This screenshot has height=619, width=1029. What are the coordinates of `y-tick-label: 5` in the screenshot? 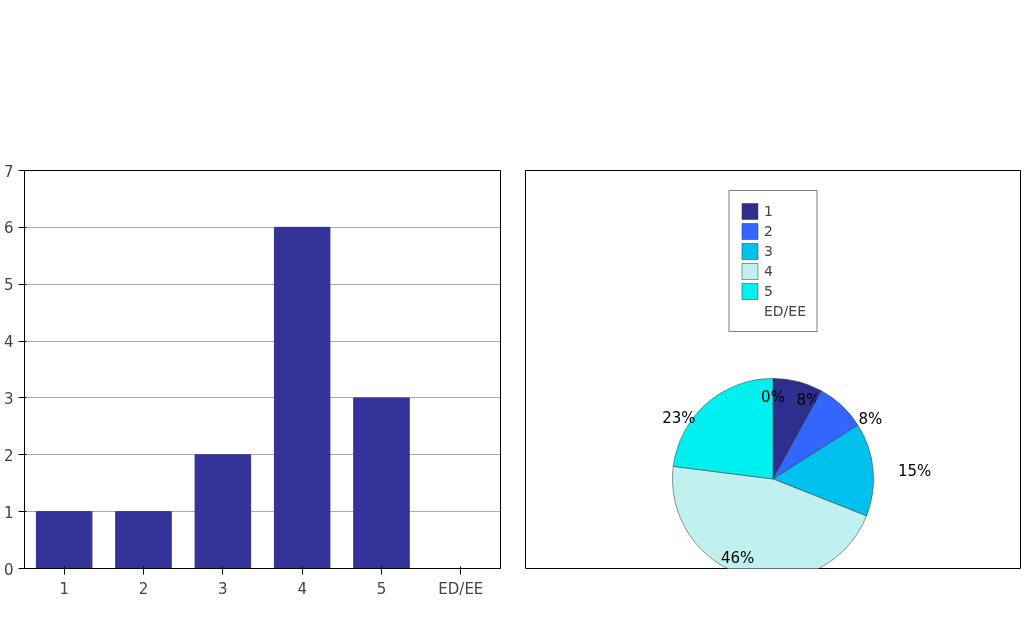 It's located at (8, 285).